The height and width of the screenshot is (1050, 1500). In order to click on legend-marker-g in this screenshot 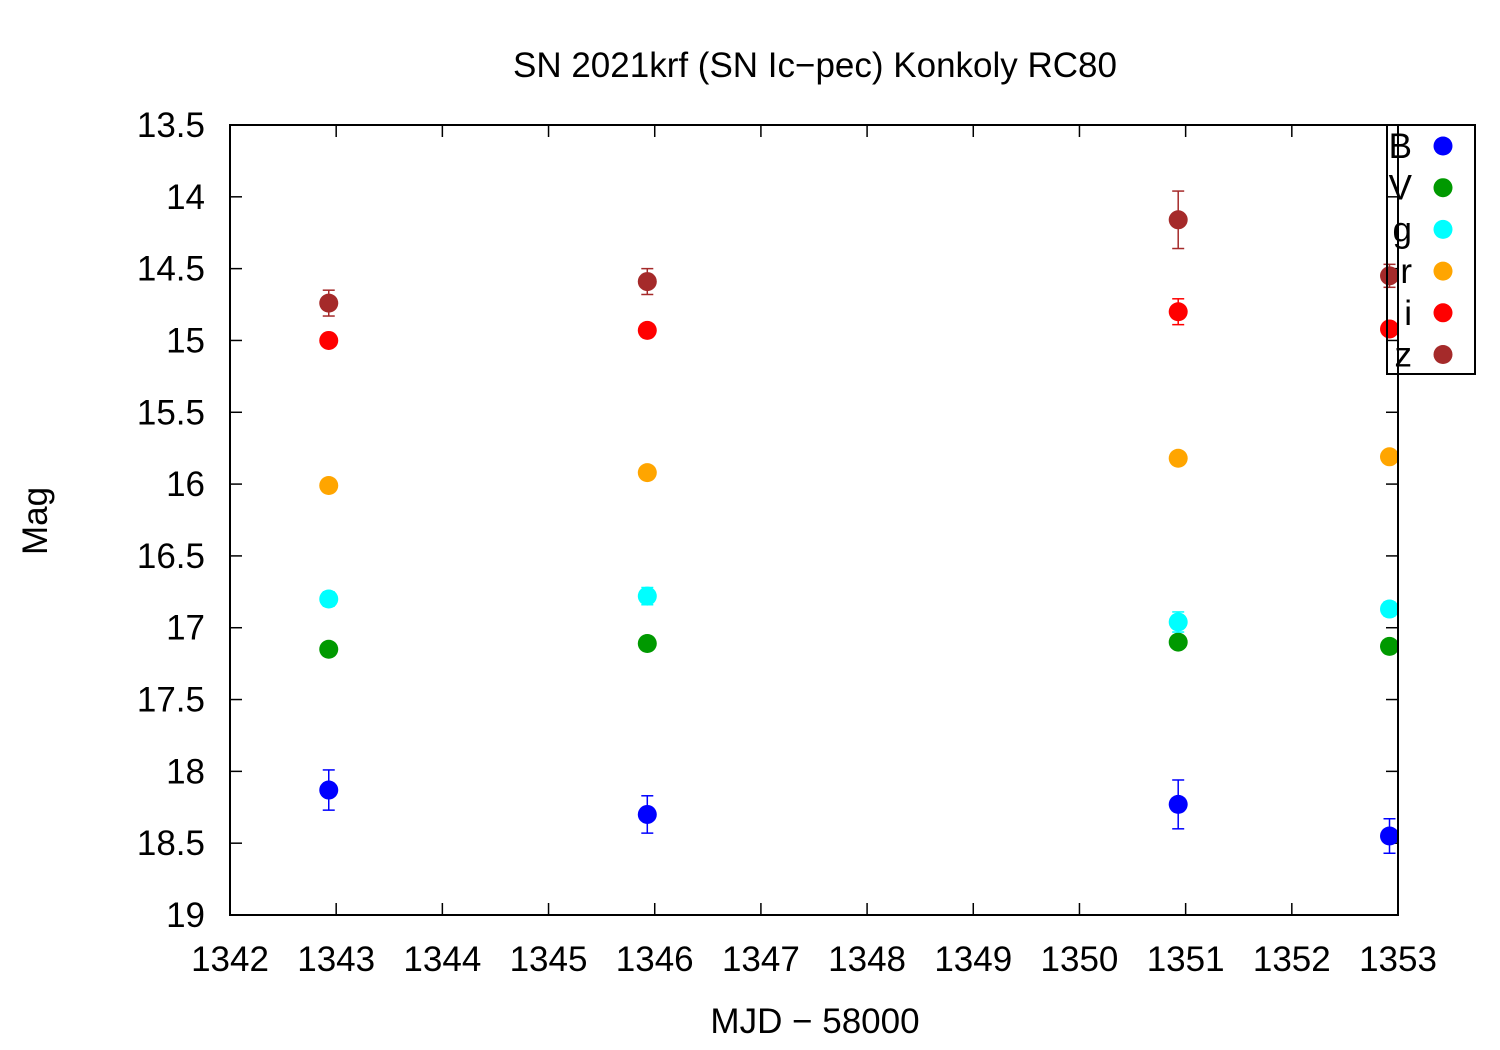, I will do `click(1443, 229)`.